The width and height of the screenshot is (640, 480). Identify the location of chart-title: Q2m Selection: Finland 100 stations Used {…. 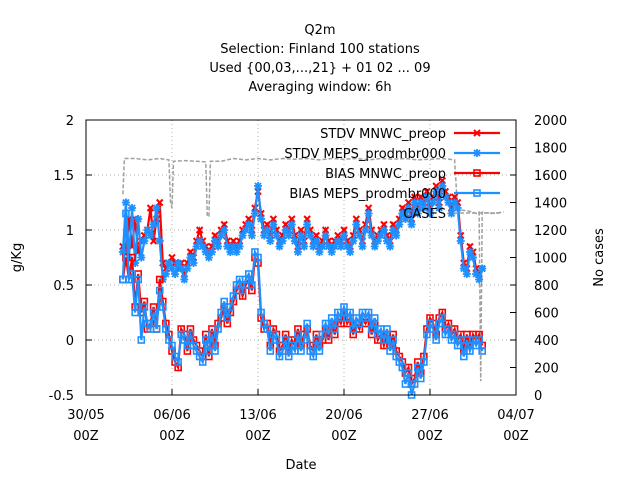
(319, 59).